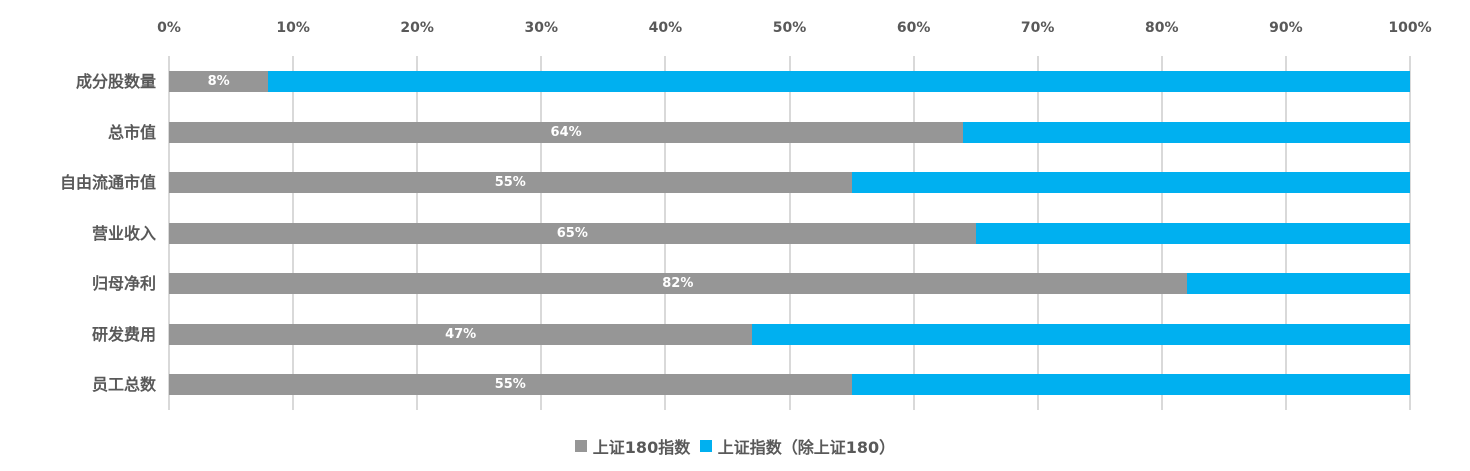 This screenshot has width=1470, height=471. What do you see at coordinates (417, 28) in the screenshot?
I see `x-tick-label: 20%` at bounding box center [417, 28].